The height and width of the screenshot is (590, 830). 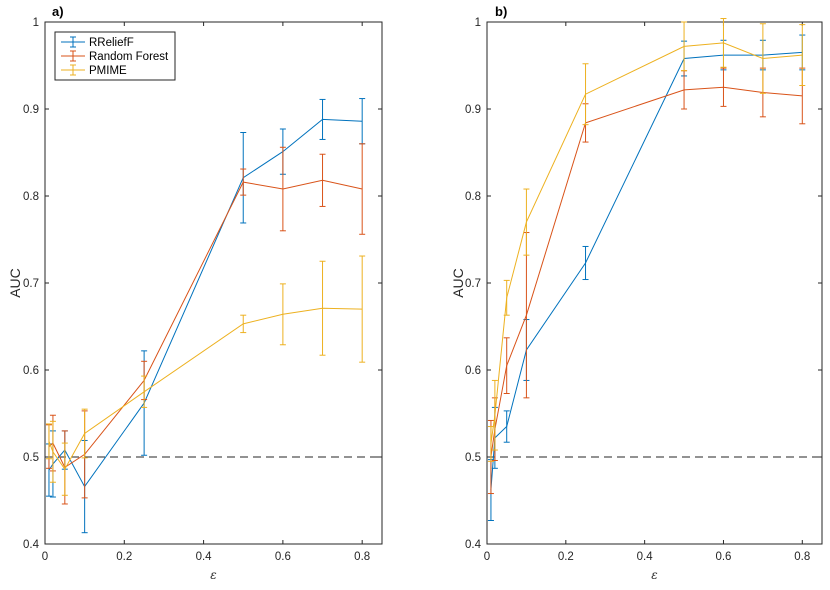 I want to click on panel-label: a), so click(x=58, y=11).